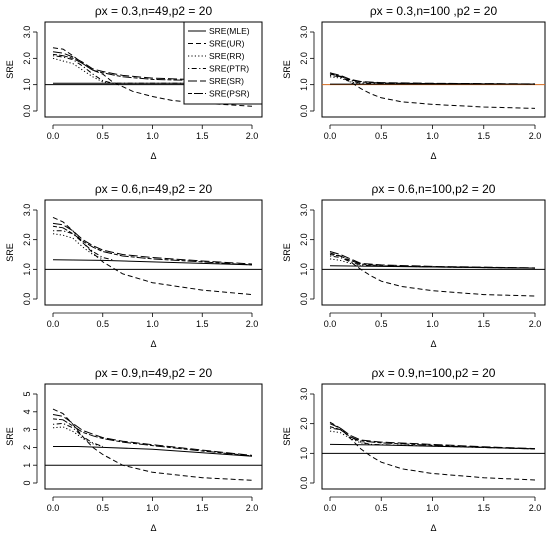 The height and width of the screenshot is (546, 550). I want to click on y-tick-label: 4, so click(27, 411).